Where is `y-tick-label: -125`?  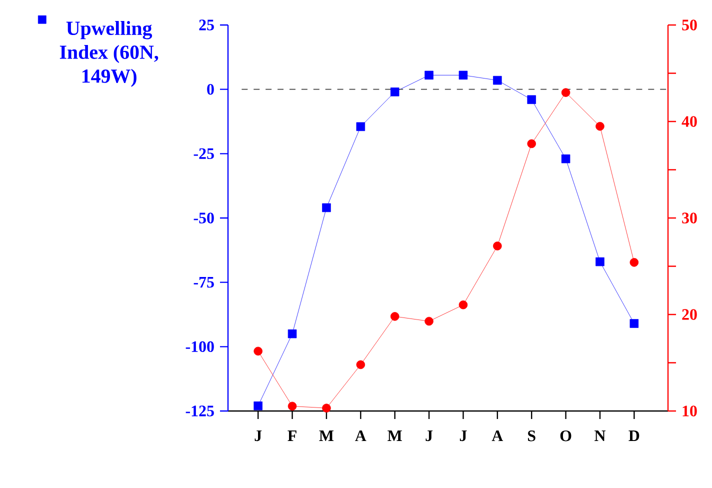 y-tick-label: -125 is located at coordinates (200, 411).